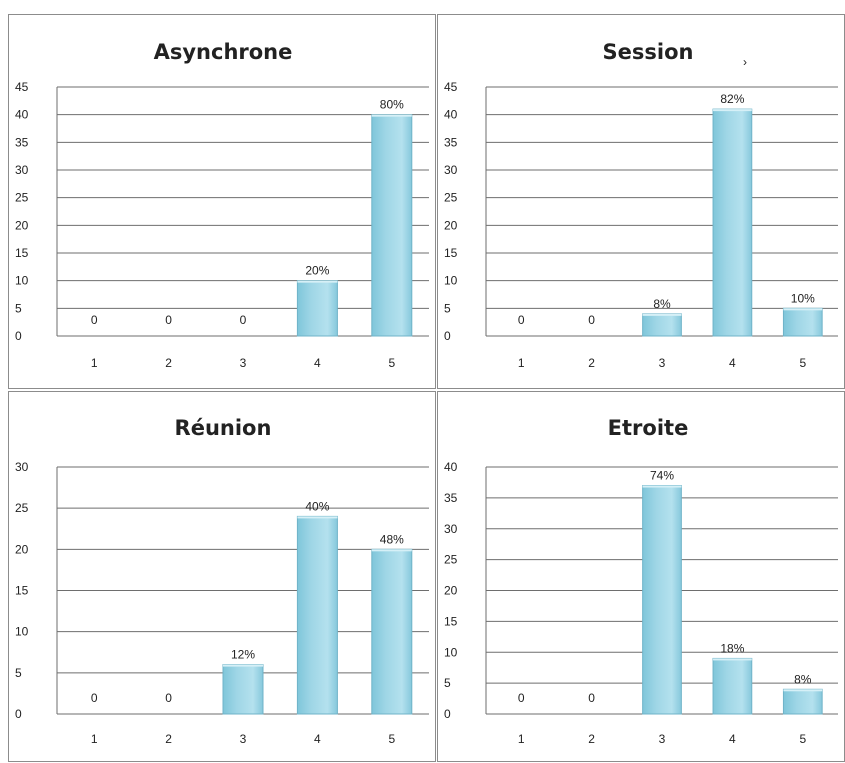 The width and height of the screenshot is (845, 763). What do you see at coordinates (662, 476) in the screenshot?
I see `data-label: 74%` at bounding box center [662, 476].